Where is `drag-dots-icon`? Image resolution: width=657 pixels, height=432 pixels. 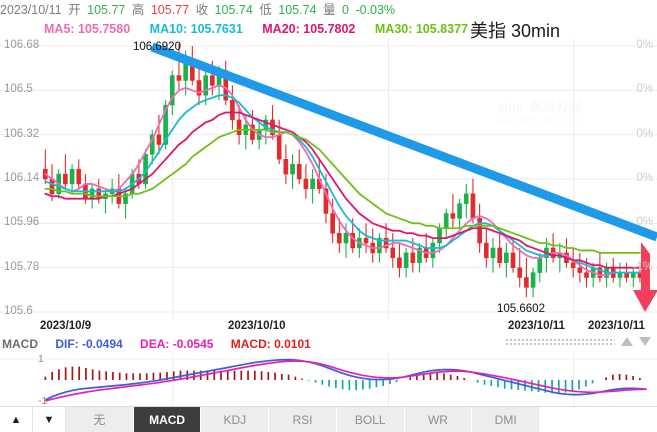 drag-dots-icon is located at coordinates (560, 341).